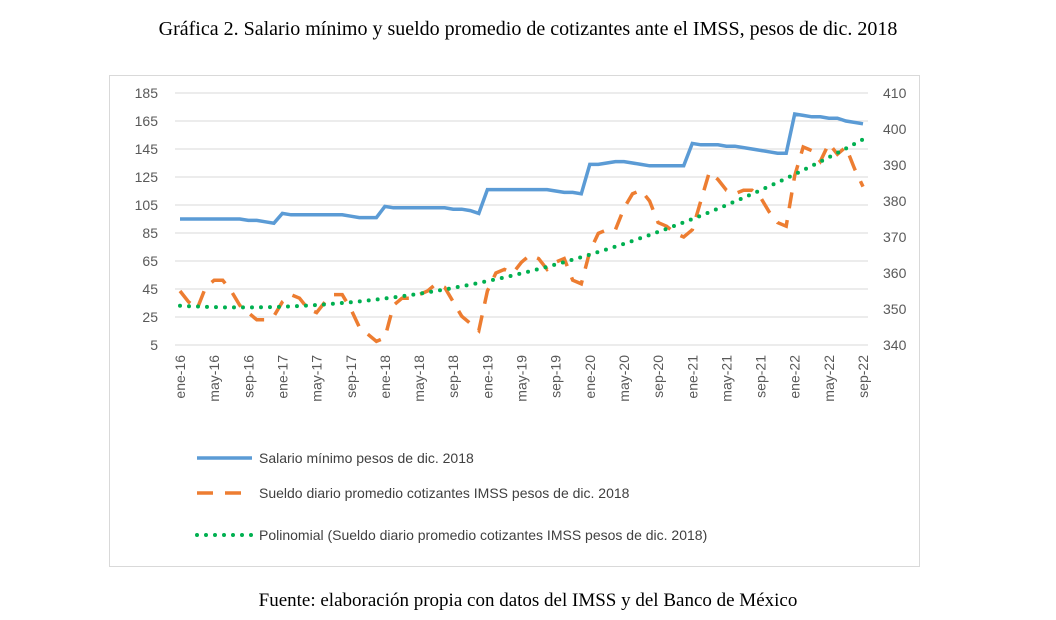 This screenshot has width=1056, height=620. I want to click on y-left-tick-label: 65, so click(150, 261).